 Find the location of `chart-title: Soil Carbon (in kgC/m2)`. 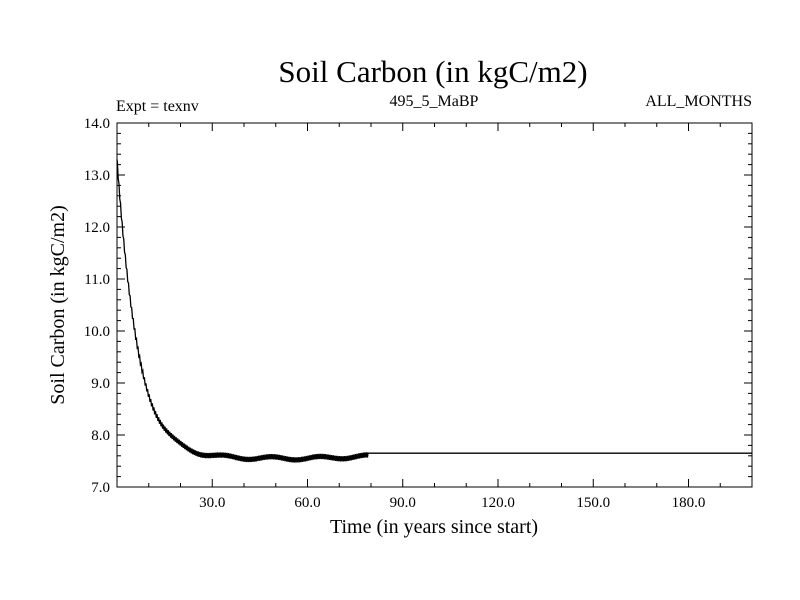

chart-title: Soil Carbon (in kgC/m2) is located at coordinates (432, 71).